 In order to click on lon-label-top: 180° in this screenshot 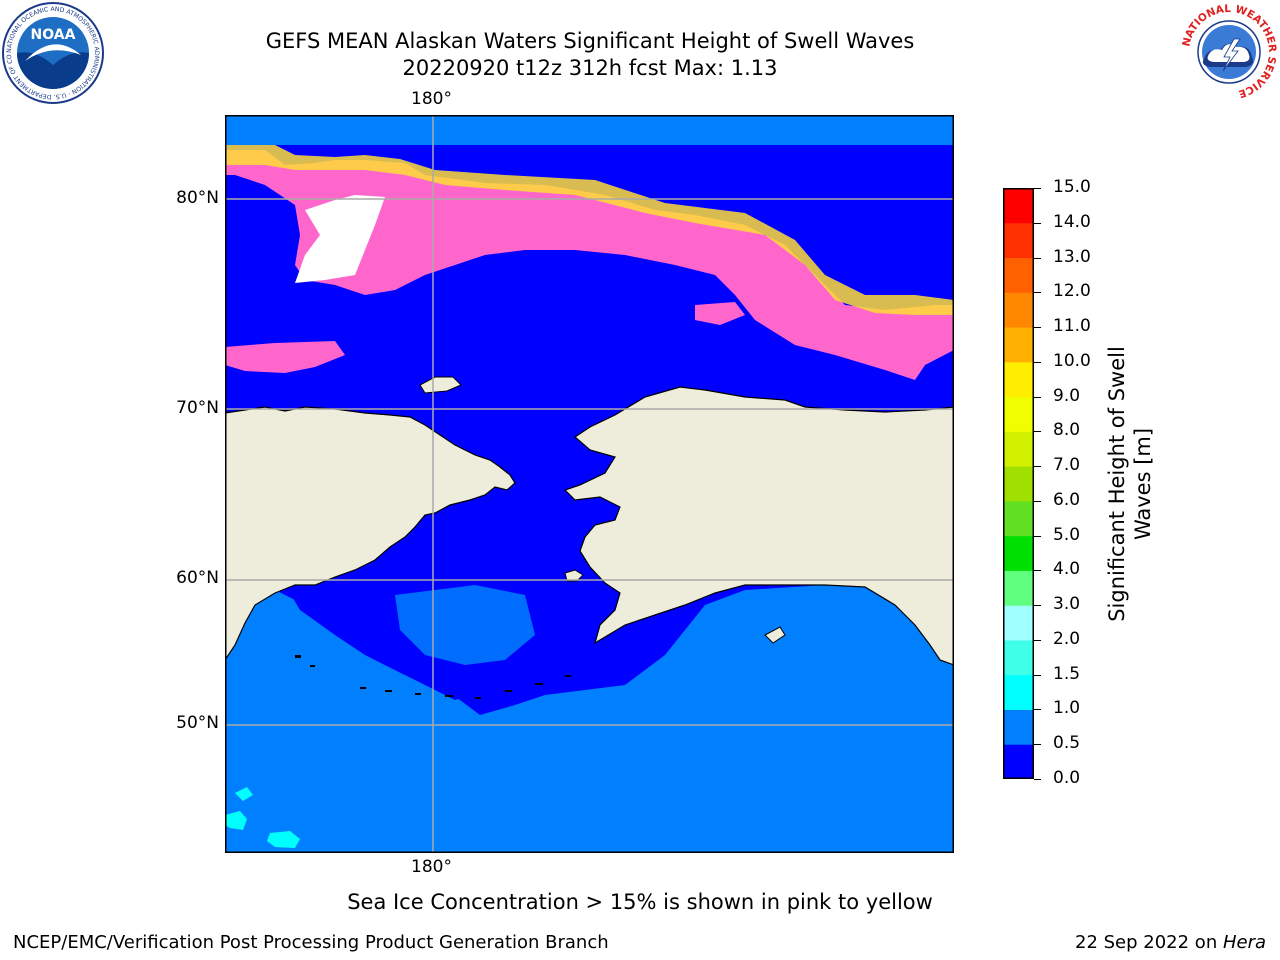, I will do `click(431, 99)`.